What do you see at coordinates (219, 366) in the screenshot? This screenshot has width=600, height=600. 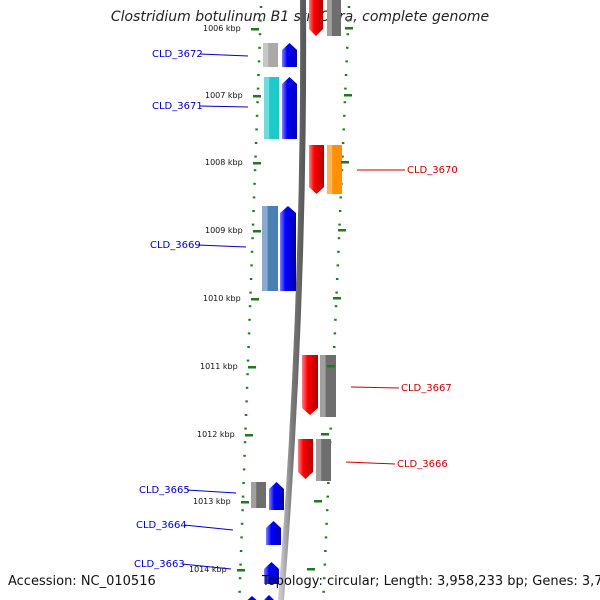 I see `kbp-label: 1011 kbp` at bounding box center [219, 366].